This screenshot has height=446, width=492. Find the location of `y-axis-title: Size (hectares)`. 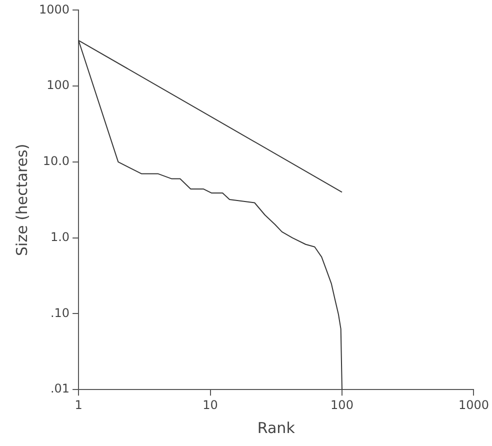

y-axis-title: Size (hectares) is located at coordinates (21, 200).